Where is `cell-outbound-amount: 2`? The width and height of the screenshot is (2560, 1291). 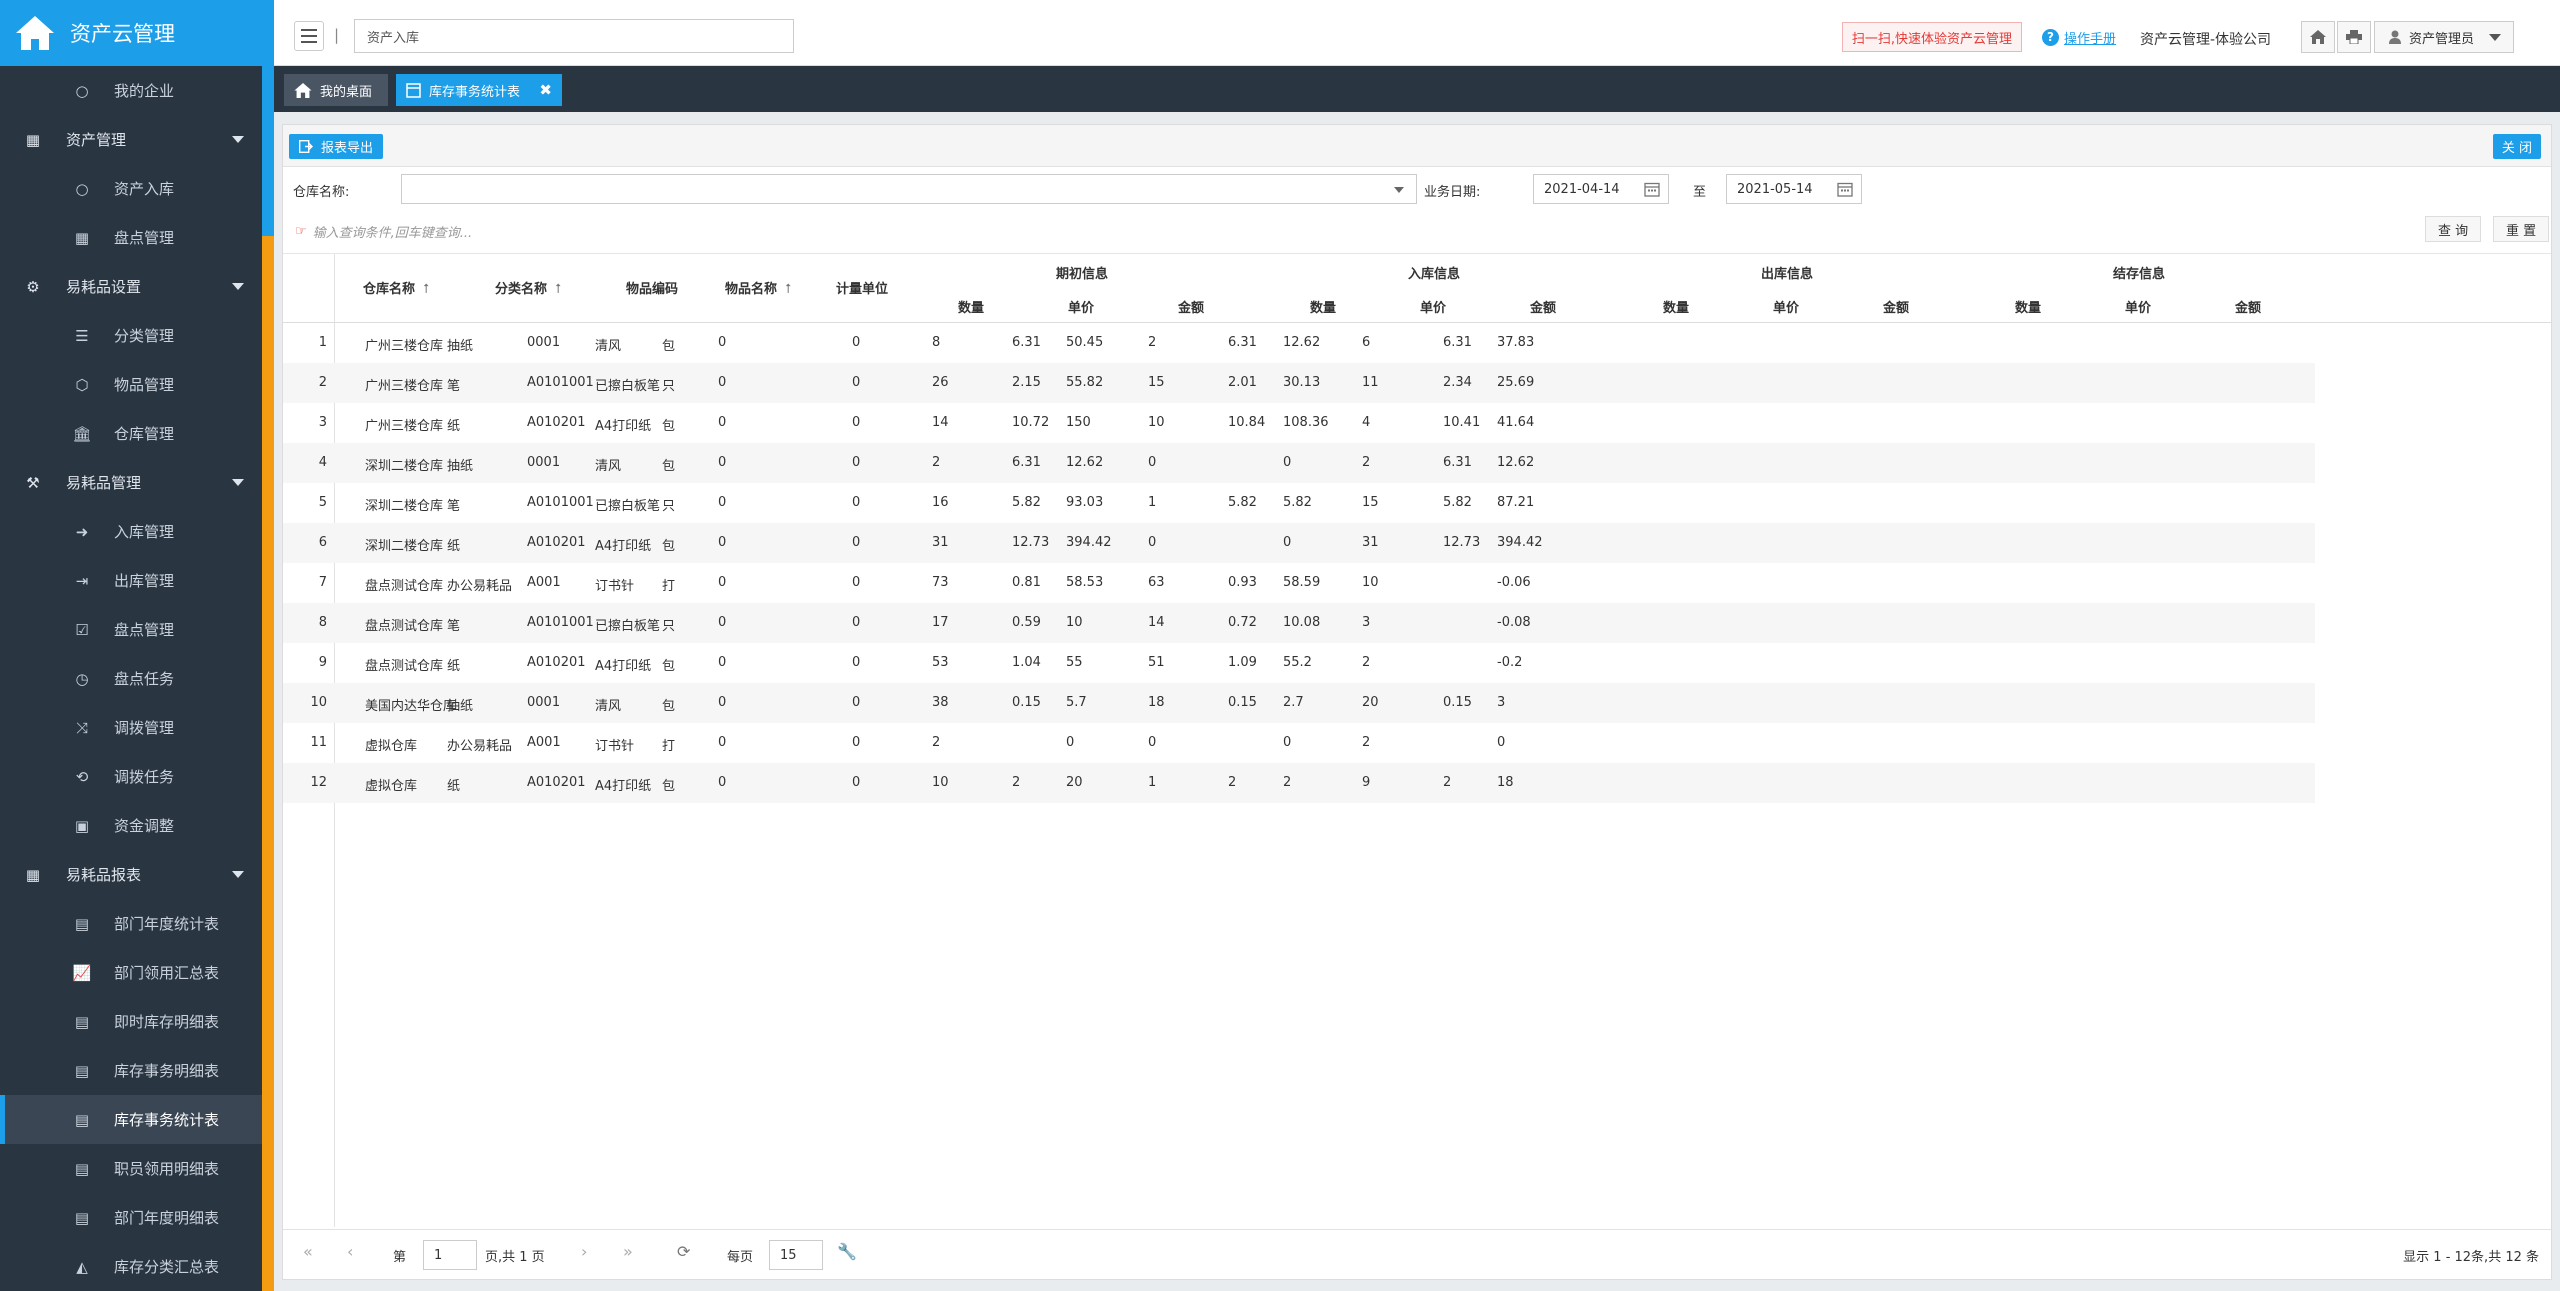 cell-outbound-amount: 2 is located at coordinates (1287, 782).